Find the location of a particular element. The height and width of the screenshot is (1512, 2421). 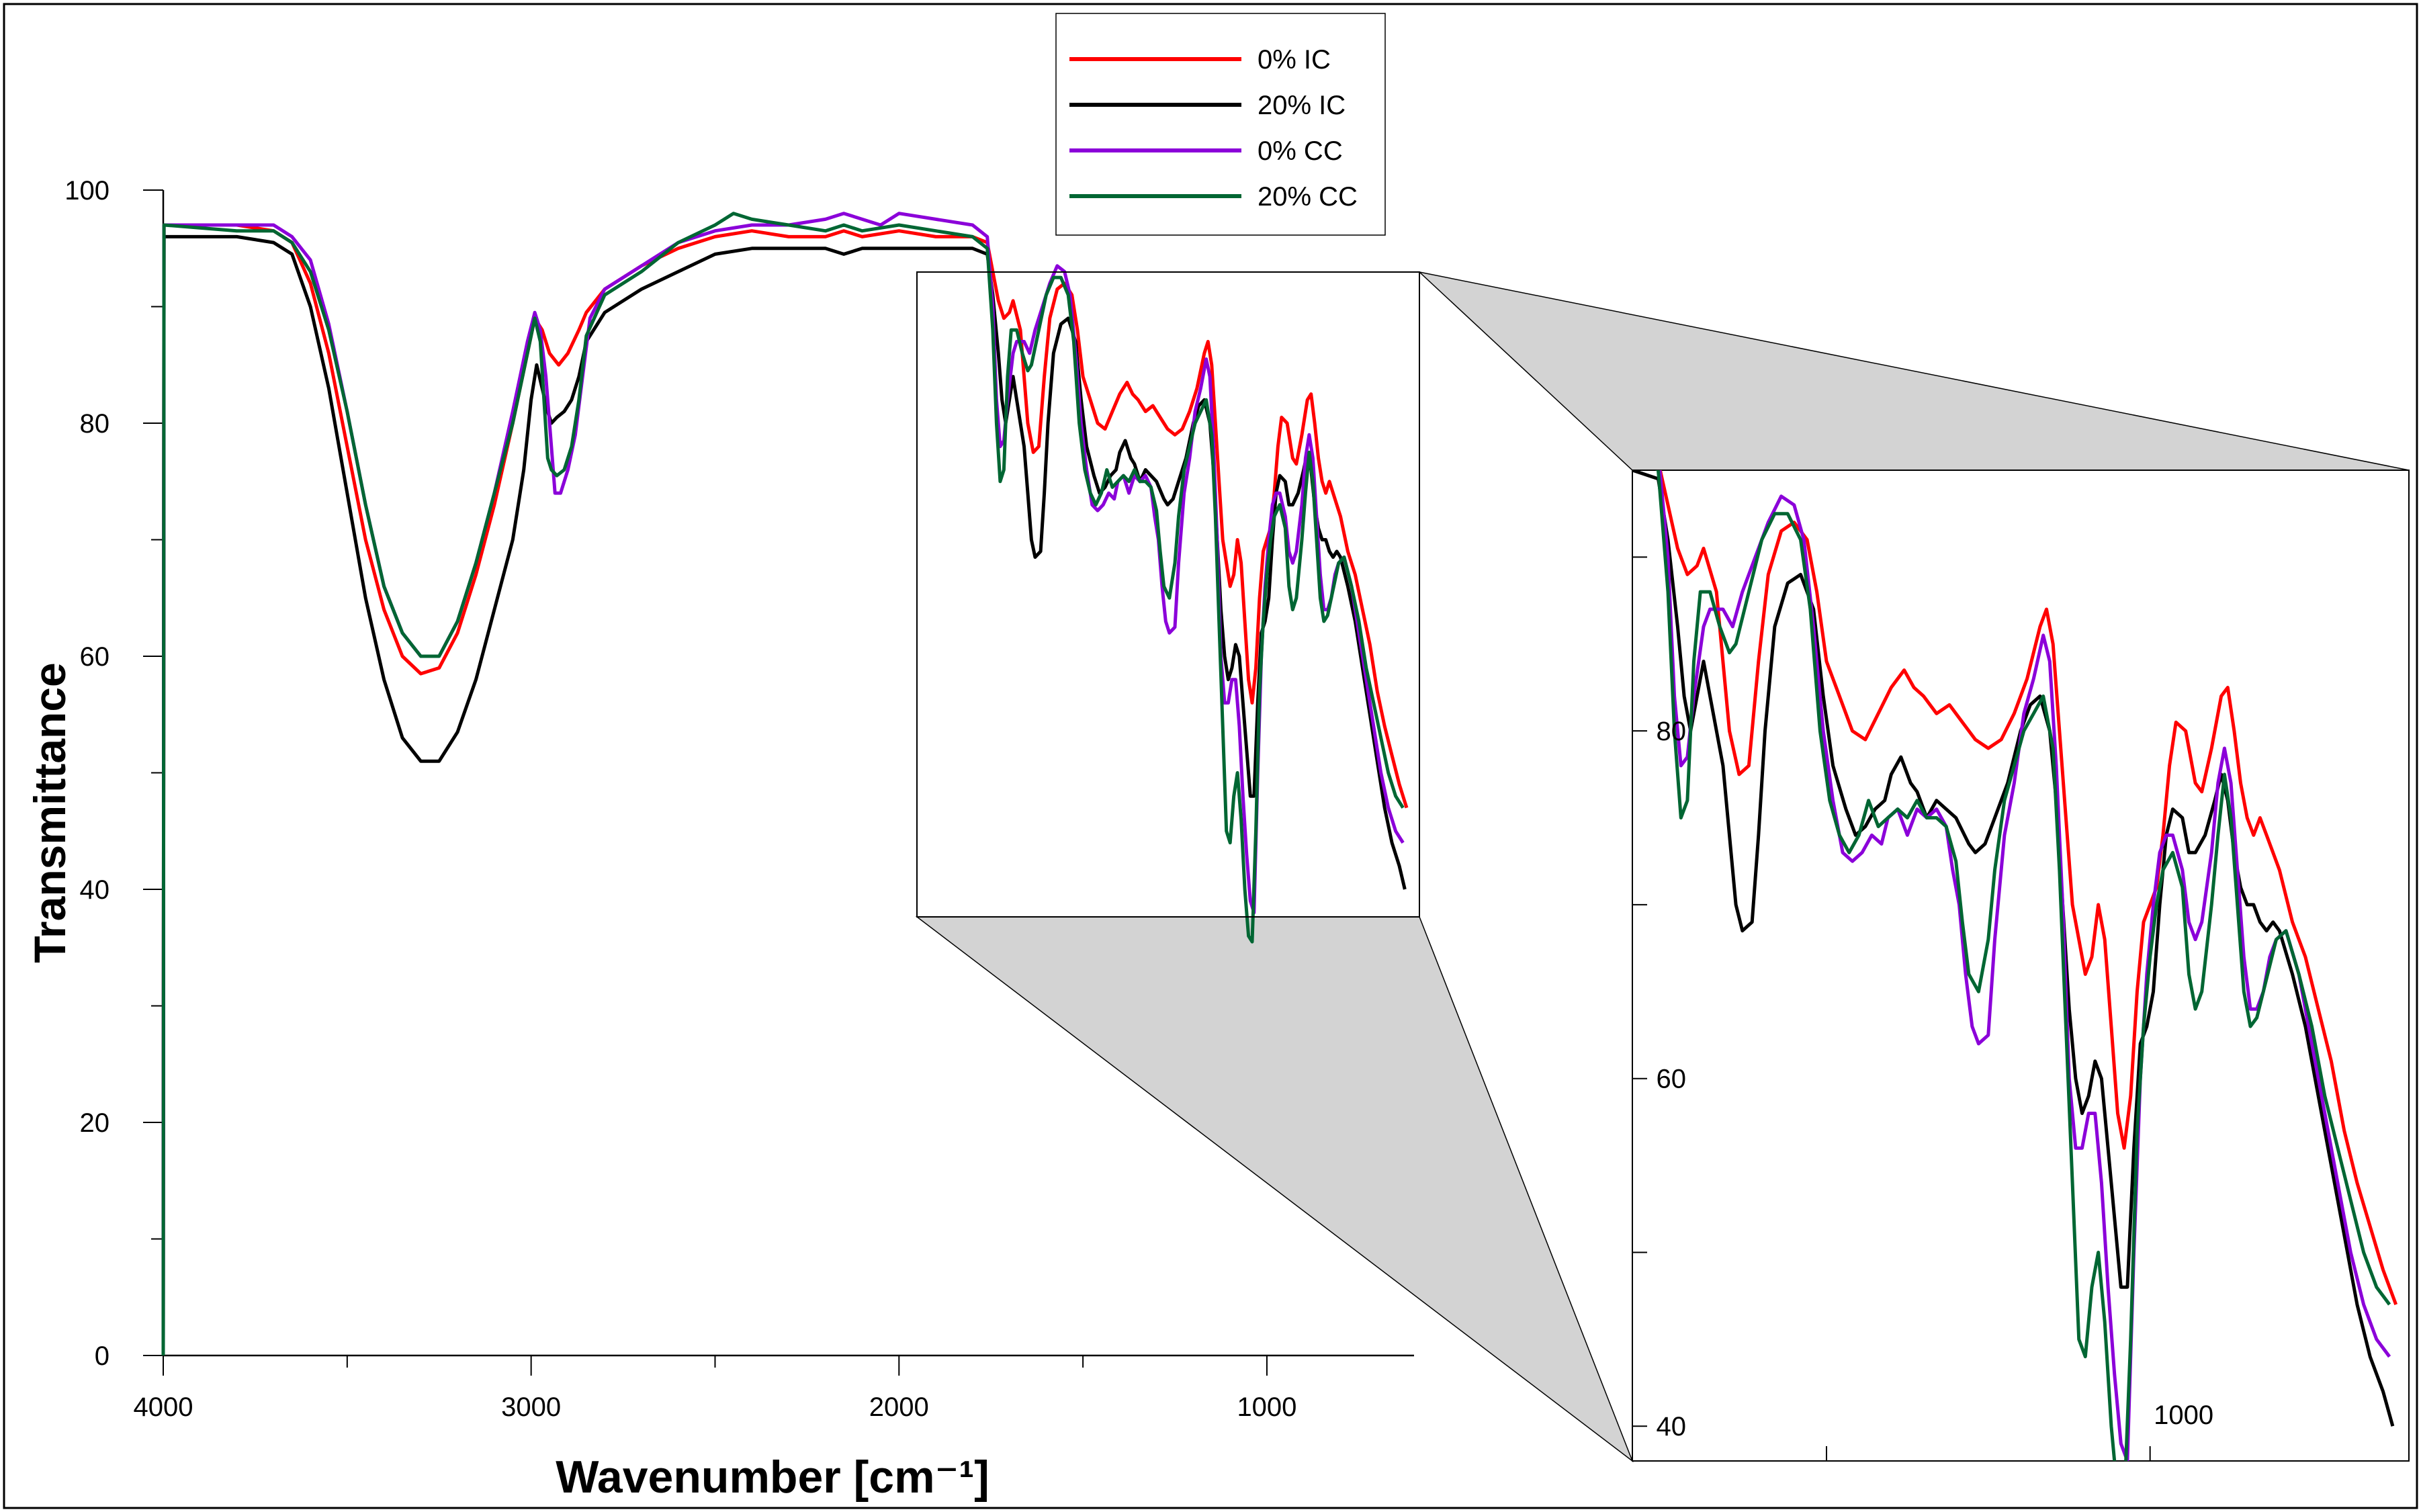

y-tick-label: 20 is located at coordinates (95, 1123).